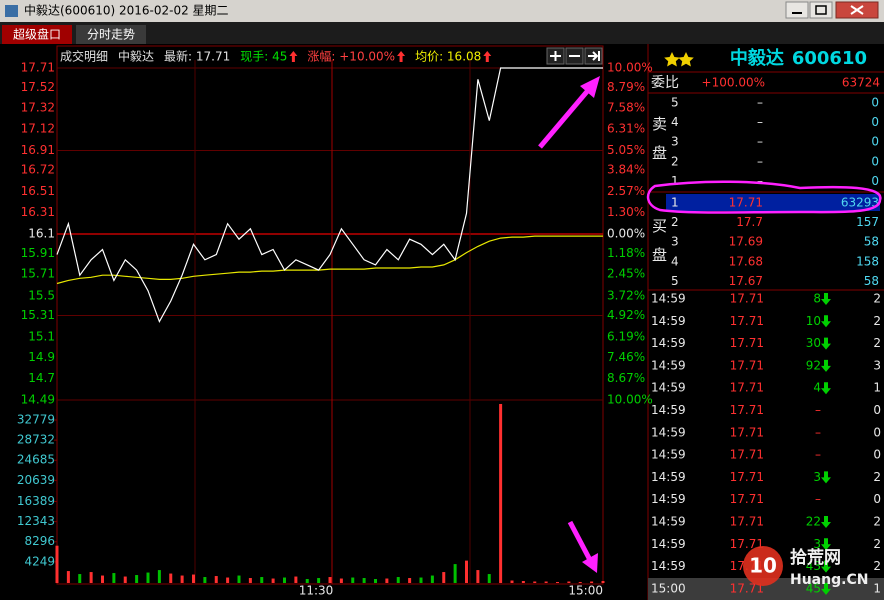 The image size is (884, 600). Describe the element at coordinates (41, 337) in the screenshot. I see `price-tick-label: 15.1` at that location.